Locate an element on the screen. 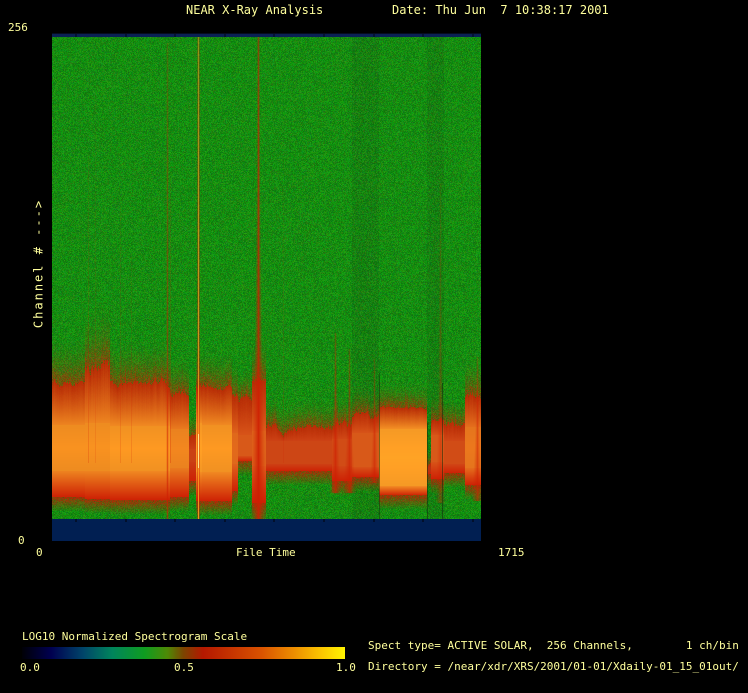  colorbar-tick-min: 0.0 is located at coordinates (30, 667).